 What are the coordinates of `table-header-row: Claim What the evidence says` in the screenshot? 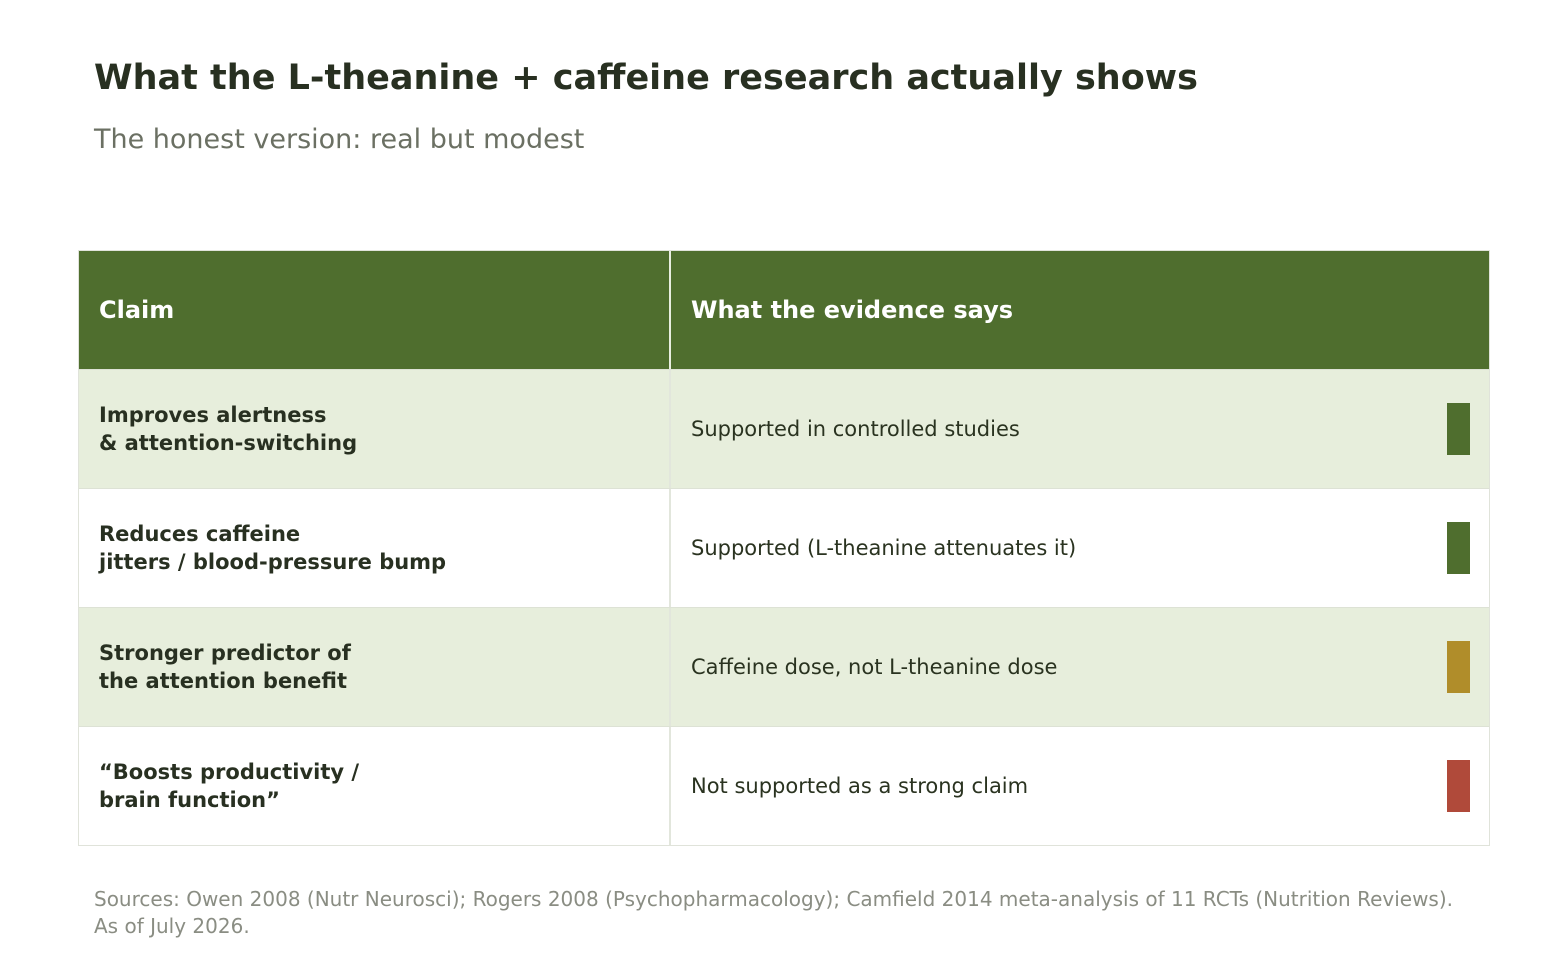 It's located at (784, 310).